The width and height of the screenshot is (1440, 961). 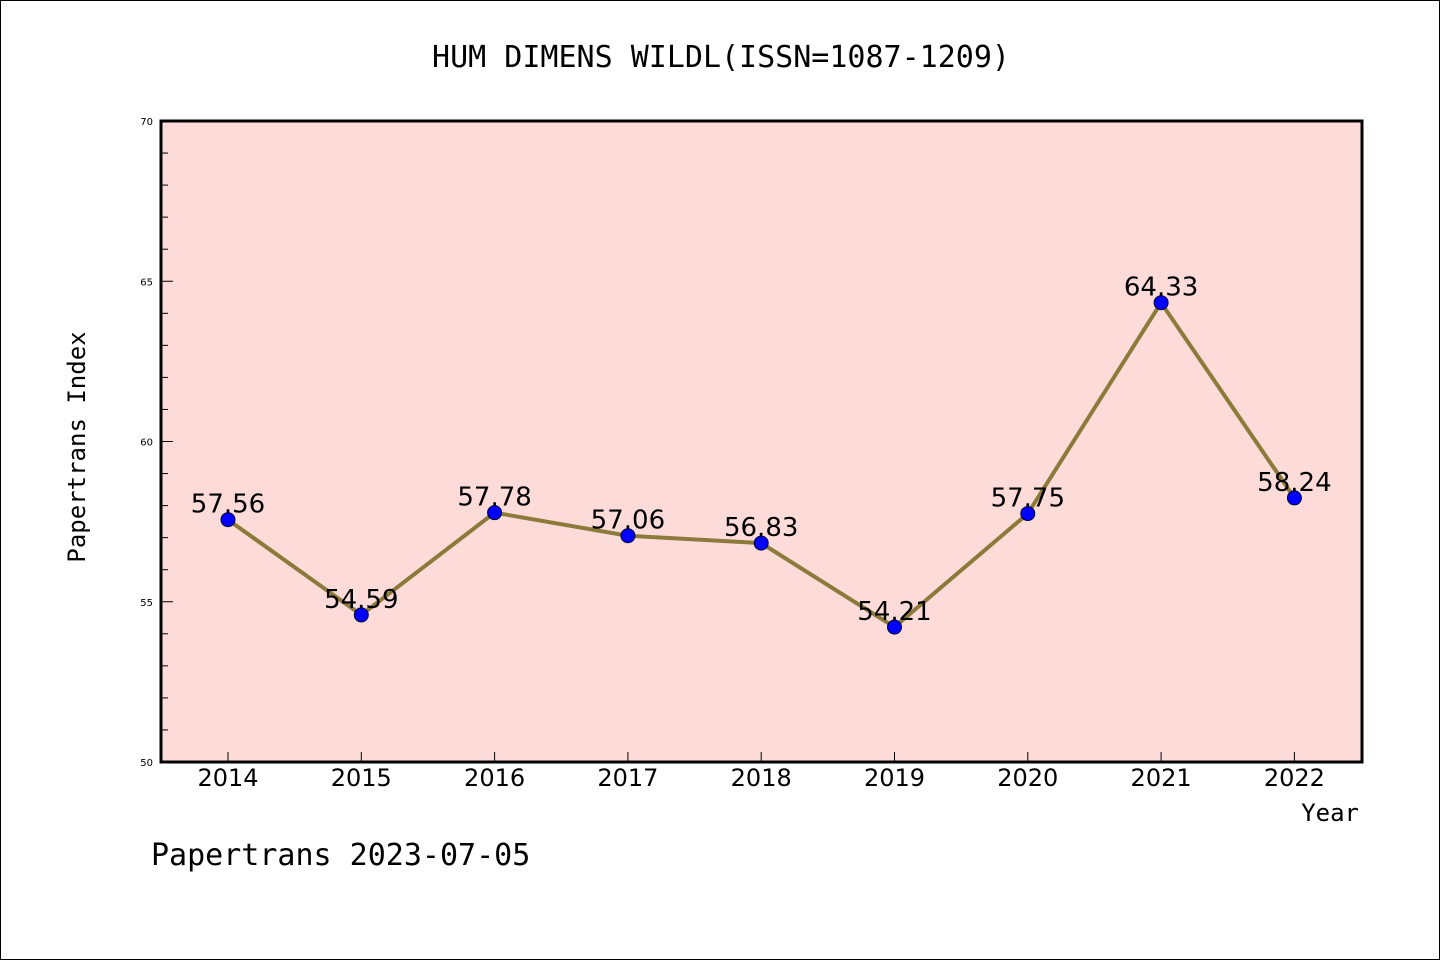 What do you see at coordinates (1330, 813) in the screenshot?
I see `x-axis-label: Year` at bounding box center [1330, 813].